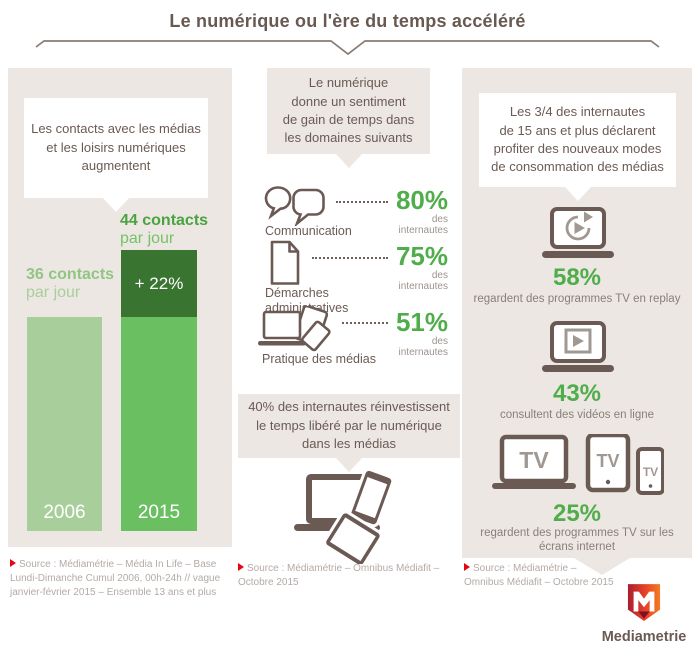  Describe the element at coordinates (348, 83) in the screenshot. I see `middle-callout-line1: Le numérique` at that location.